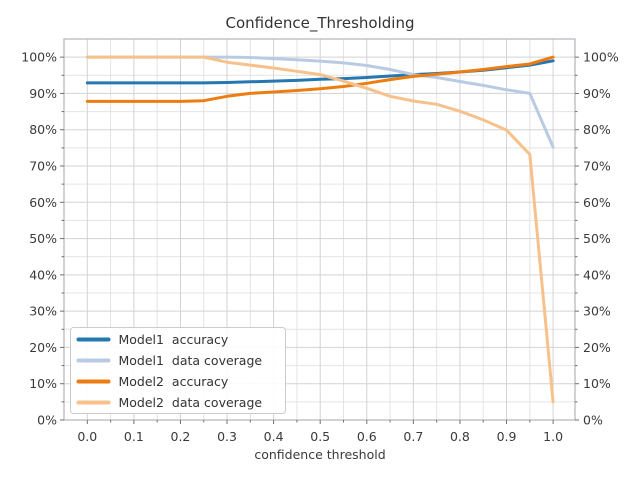 This screenshot has height=480, width=640. Describe the element at coordinates (597, 129) in the screenshot. I see `y-tick-label-right: 80%` at that location.